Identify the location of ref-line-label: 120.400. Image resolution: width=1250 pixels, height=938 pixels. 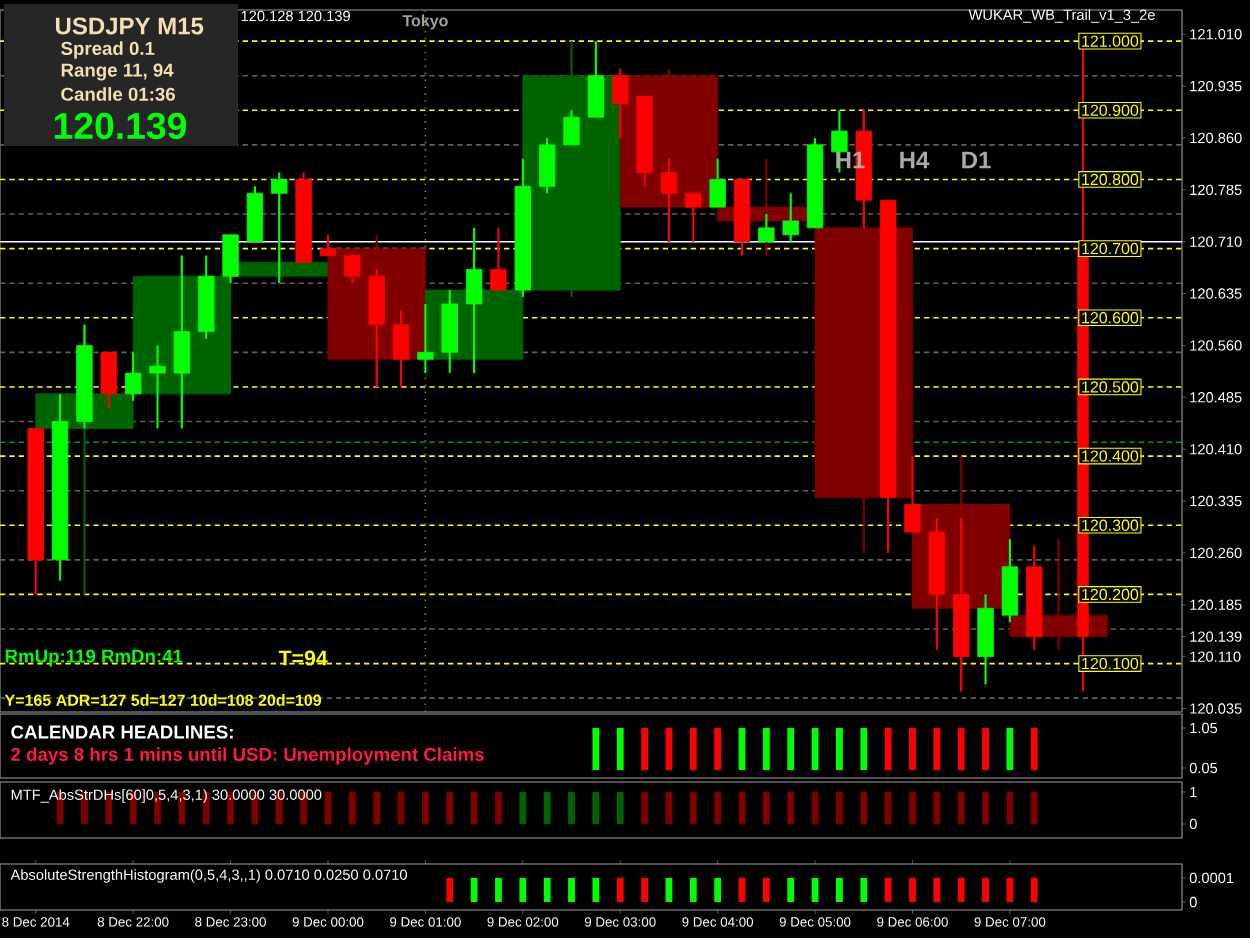
(1110, 456).